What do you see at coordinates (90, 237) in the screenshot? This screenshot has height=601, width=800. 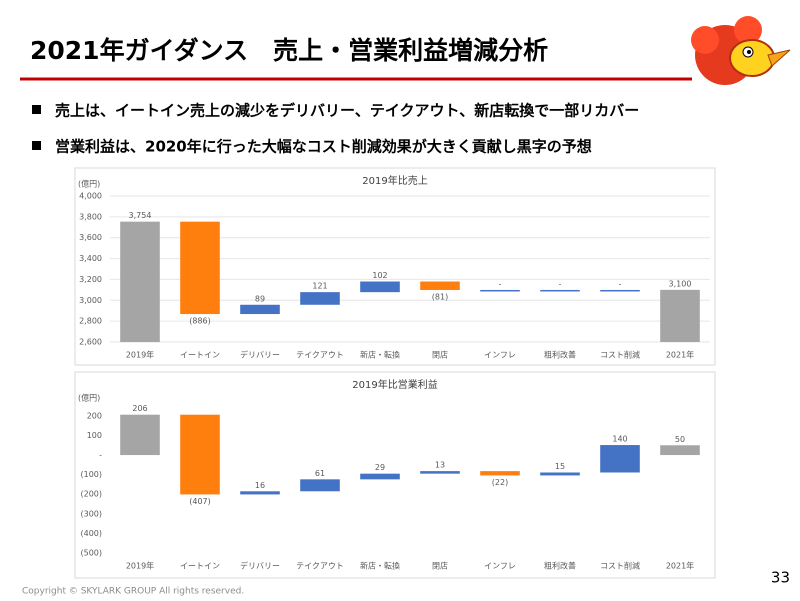 I see `y-tick-label: 3,600` at bounding box center [90, 237].